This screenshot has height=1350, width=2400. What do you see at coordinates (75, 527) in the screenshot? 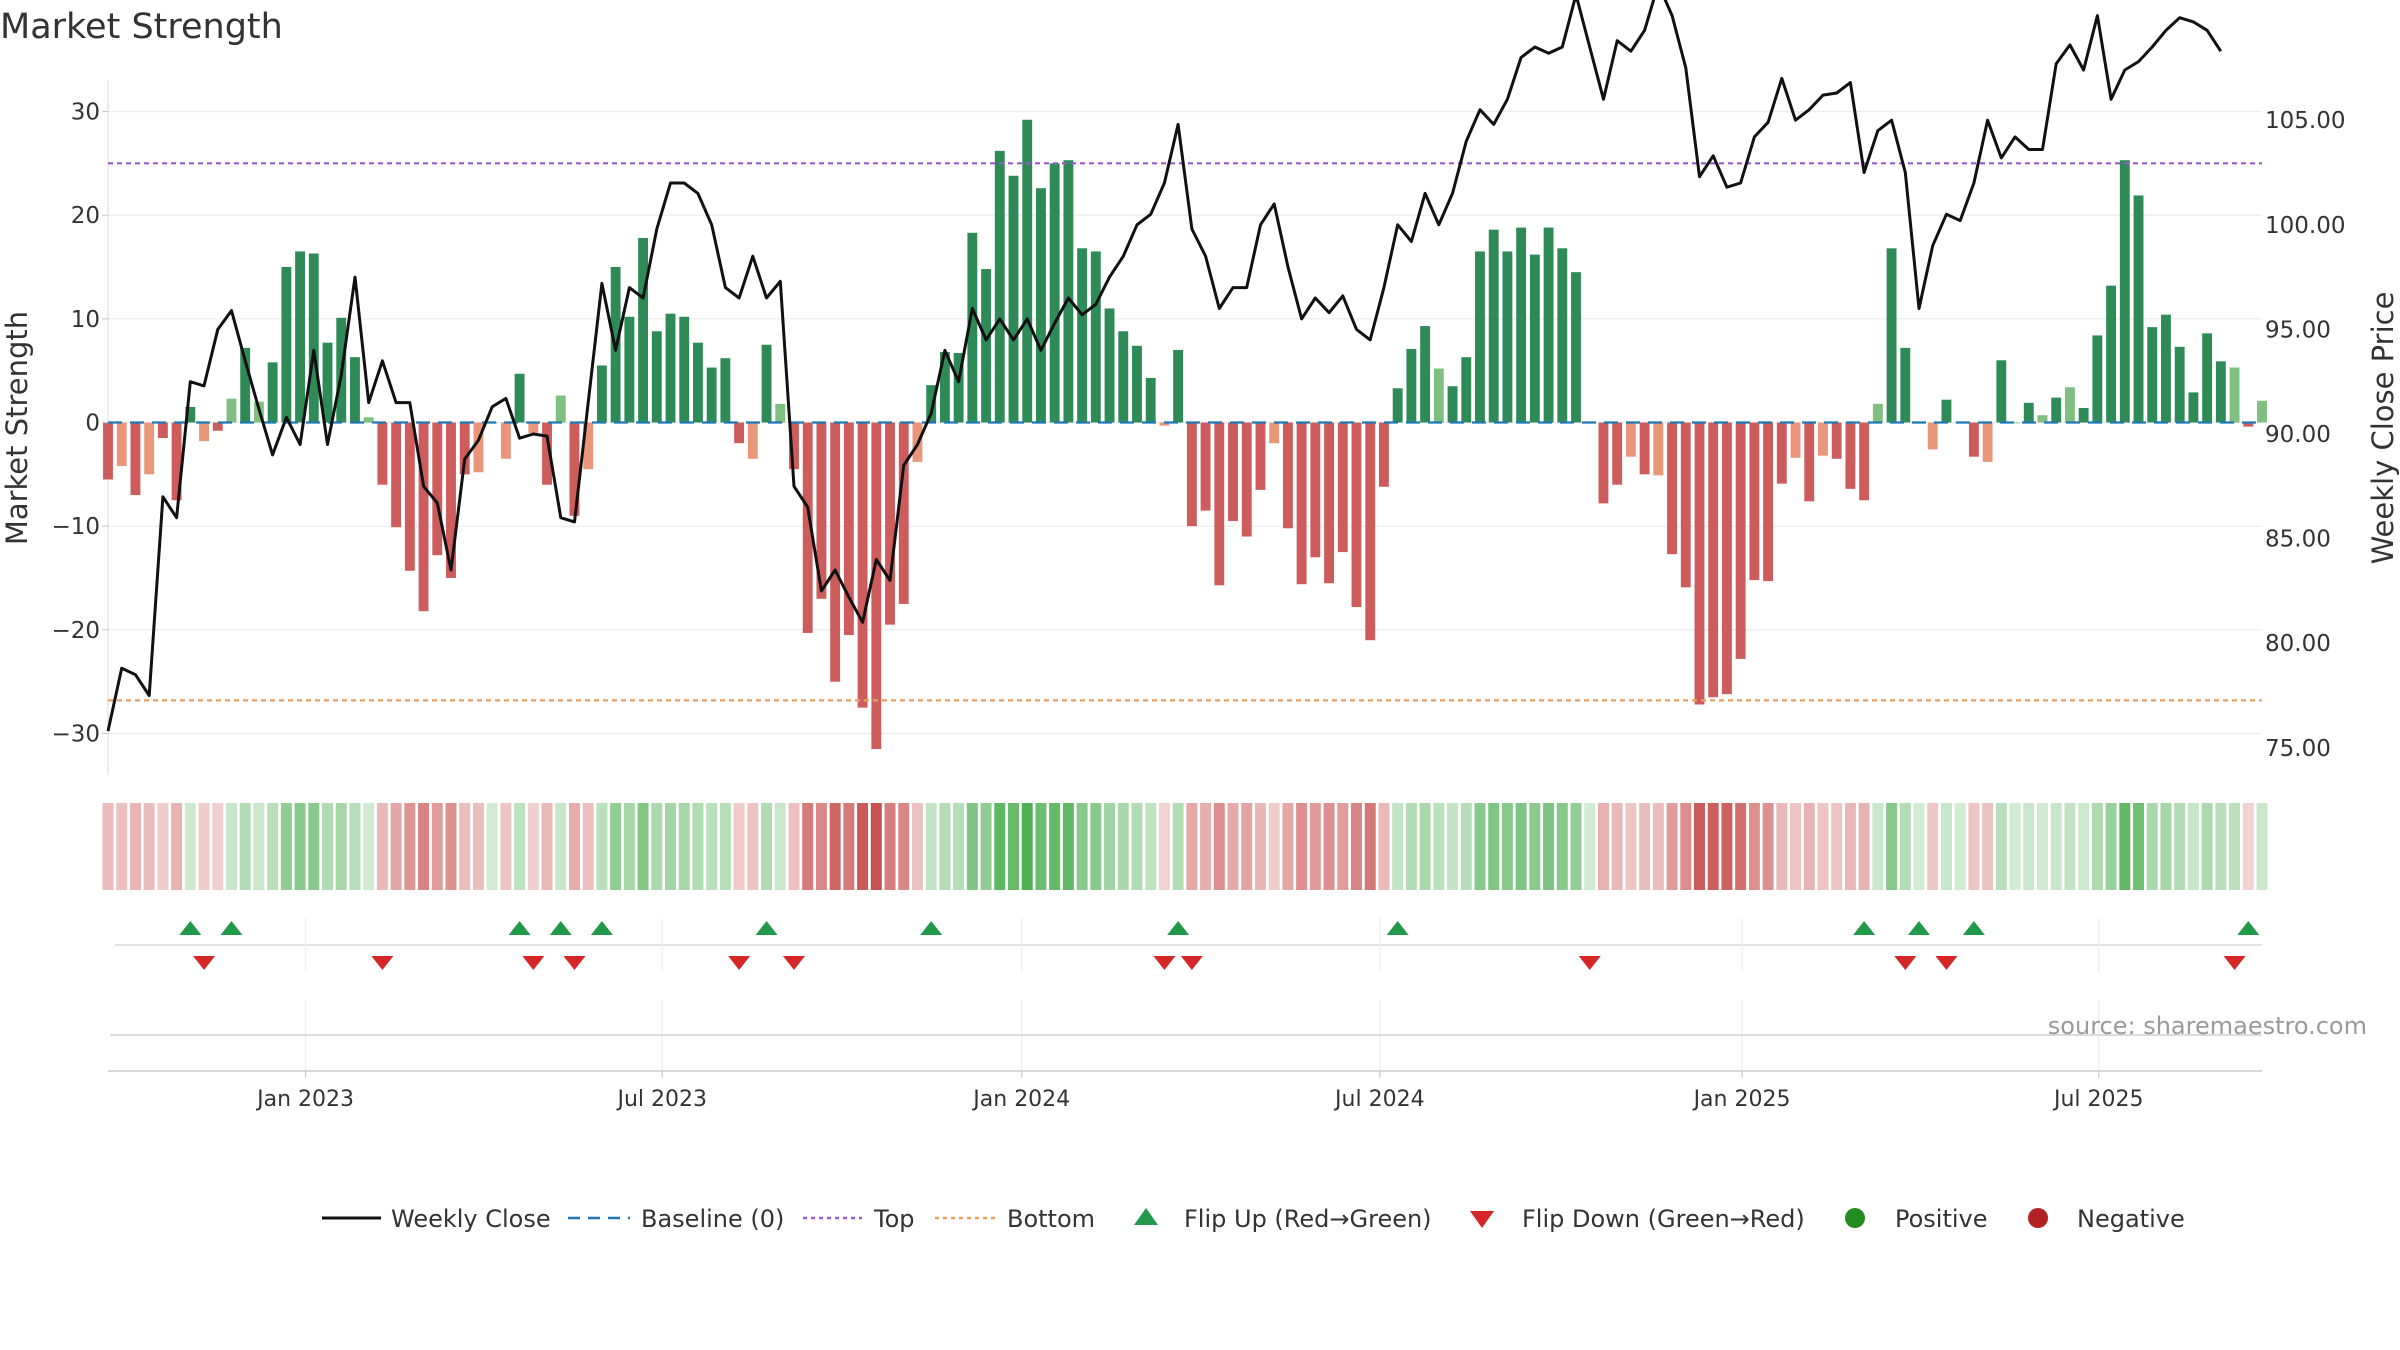
I see `left-tick-label: −10` at bounding box center [75, 527].